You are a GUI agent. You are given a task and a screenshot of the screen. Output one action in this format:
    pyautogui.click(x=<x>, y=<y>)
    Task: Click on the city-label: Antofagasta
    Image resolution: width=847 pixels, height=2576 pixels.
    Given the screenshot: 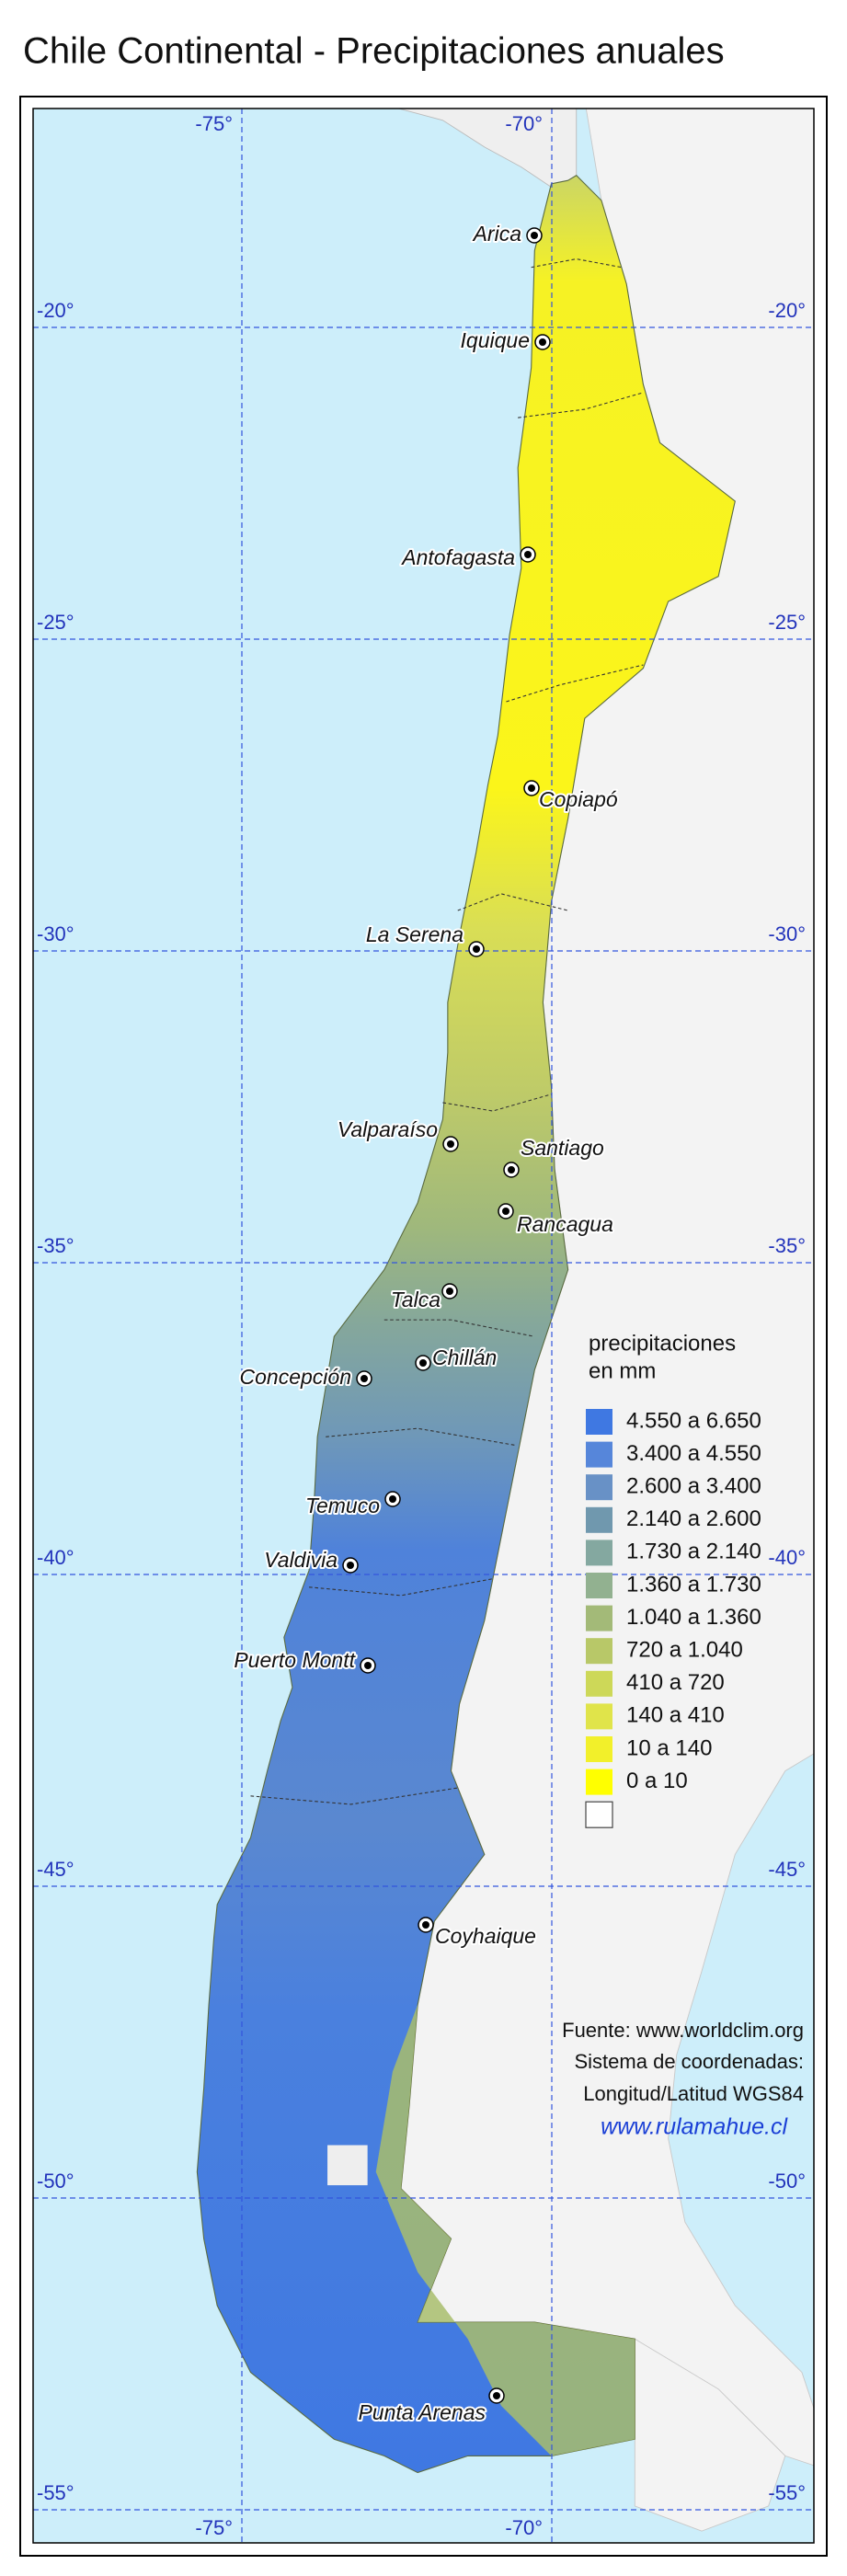 What is the action you would take?
    pyautogui.click(x=457, y=557)
    